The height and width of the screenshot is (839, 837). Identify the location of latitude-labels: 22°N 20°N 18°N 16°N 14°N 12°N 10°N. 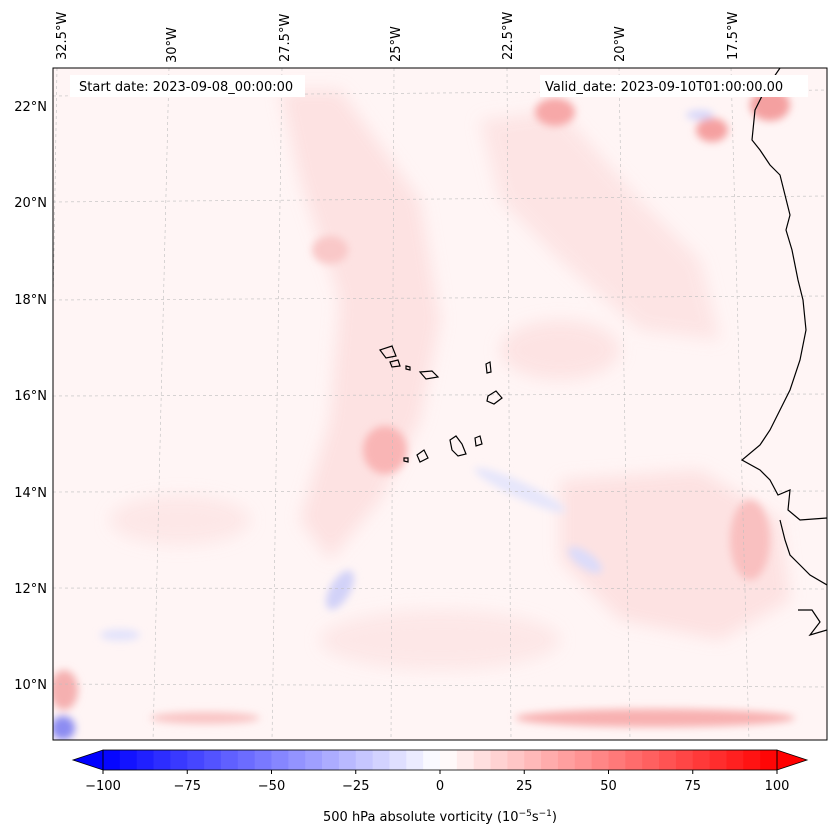
(30, 396).